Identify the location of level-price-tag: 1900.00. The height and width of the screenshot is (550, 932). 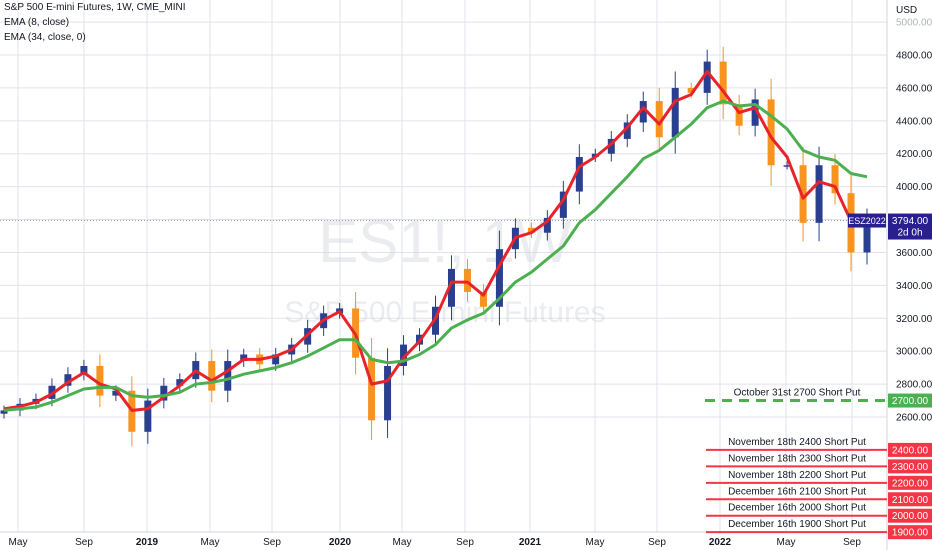
(910, 532).